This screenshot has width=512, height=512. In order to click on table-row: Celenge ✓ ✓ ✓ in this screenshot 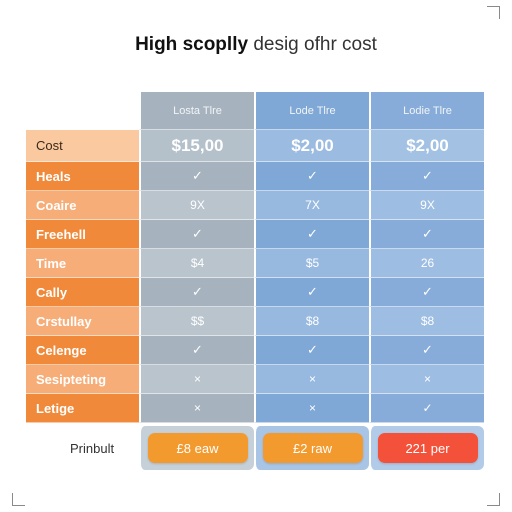, I will do `click(256, 350)`.